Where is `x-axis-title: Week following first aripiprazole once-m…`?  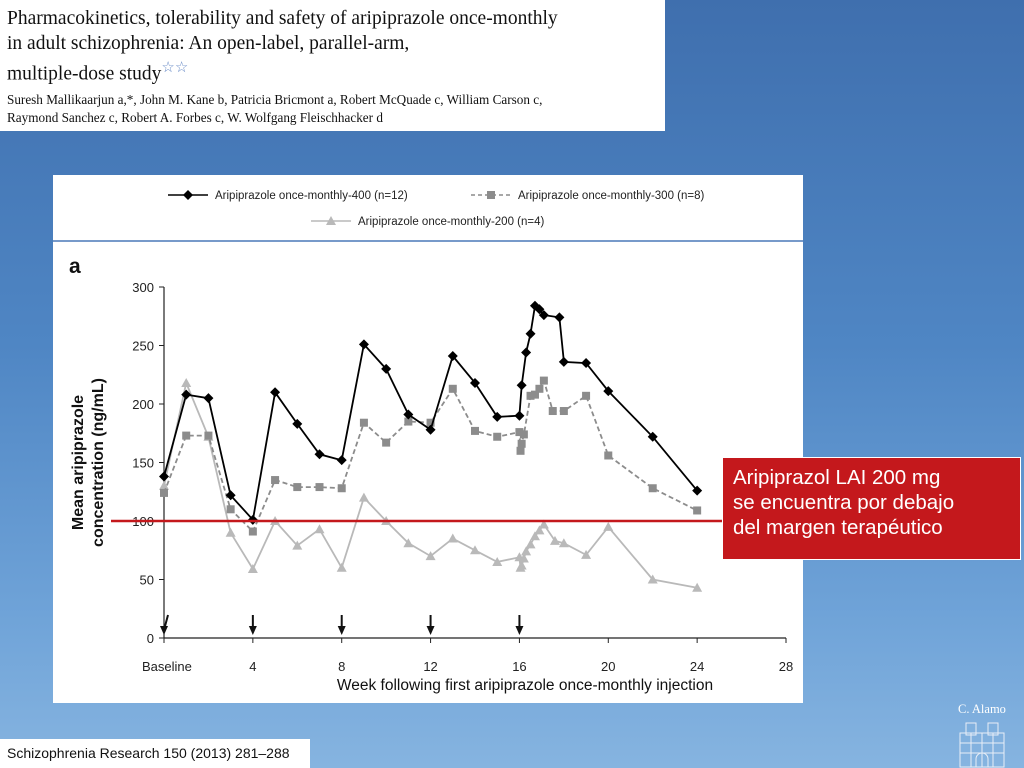
x-axis-title: Week following first aripiprazole once-m… is located at coordinates (525, 685).